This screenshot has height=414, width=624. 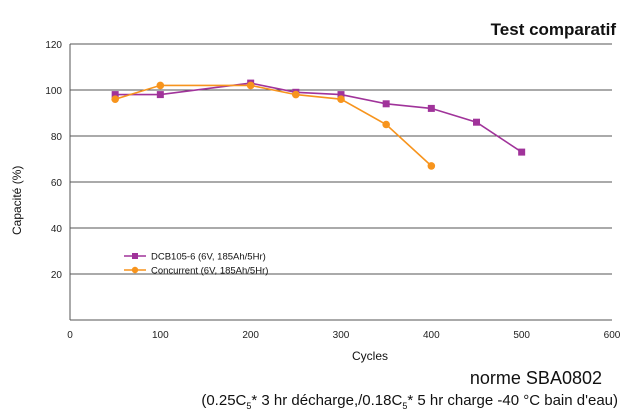 What do you see at coordinates (53, 45) in the screenshot?
I see `y-tick-label: 120` at bounding box center [53, 45].